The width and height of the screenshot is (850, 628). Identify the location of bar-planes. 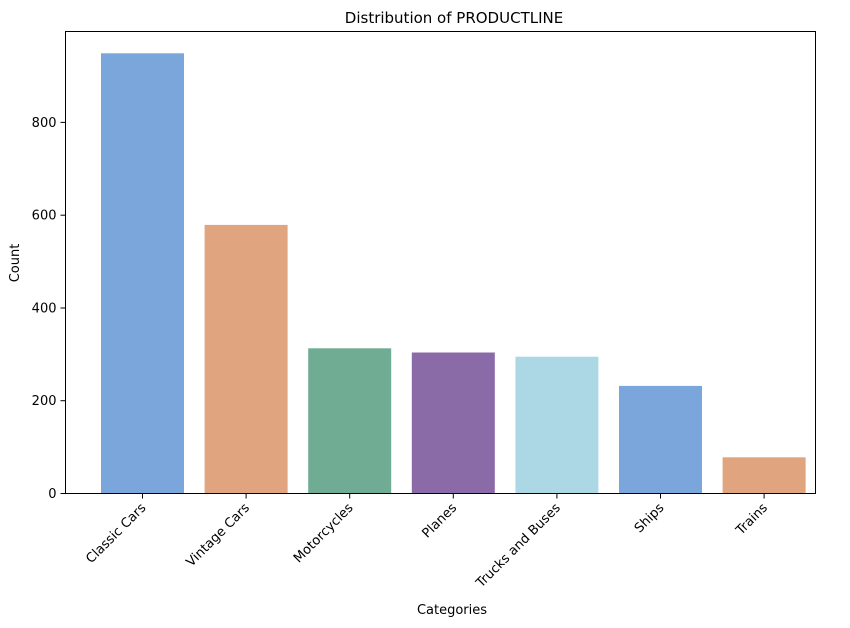
(453, 423).